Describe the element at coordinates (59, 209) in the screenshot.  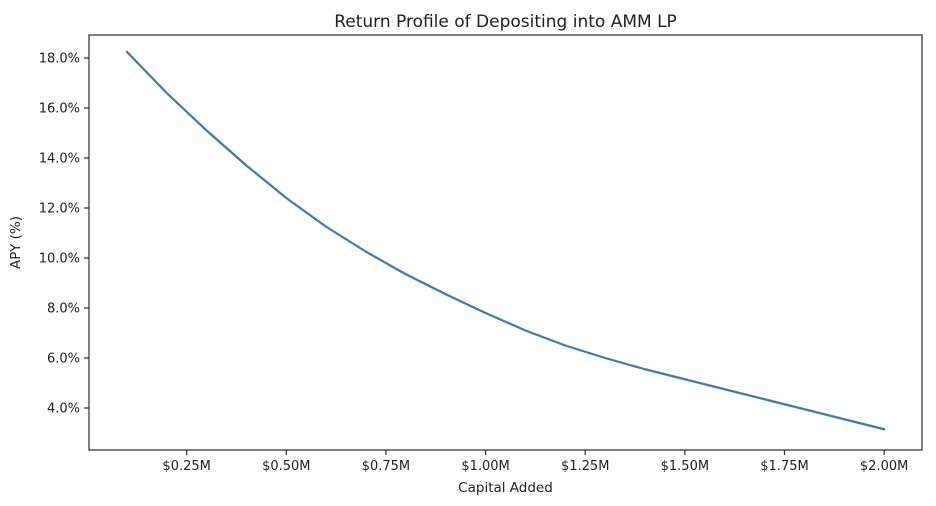
I see `y-tick-label: 12.0%` at that location.